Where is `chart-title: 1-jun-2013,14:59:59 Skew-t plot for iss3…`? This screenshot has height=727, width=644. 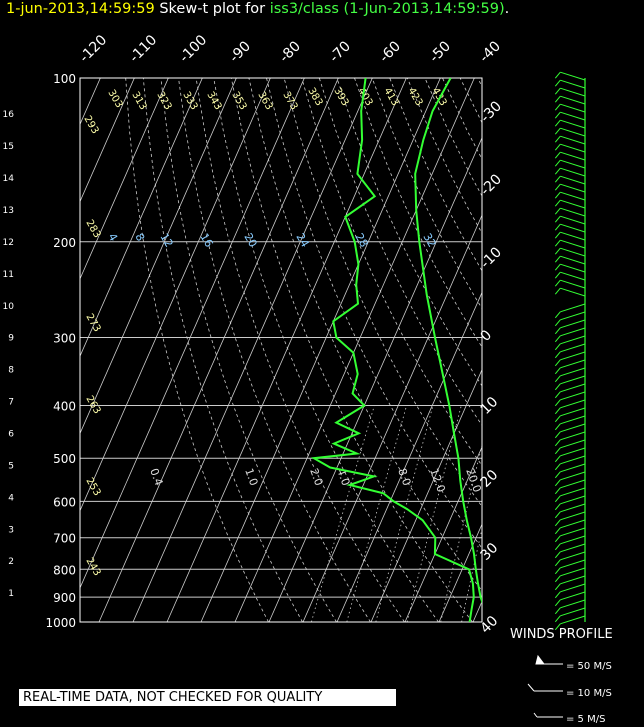
chart-title: 1-jun-2013,14:59:59 Skew-t plot for iss3… is located at coordinates (257, 9).